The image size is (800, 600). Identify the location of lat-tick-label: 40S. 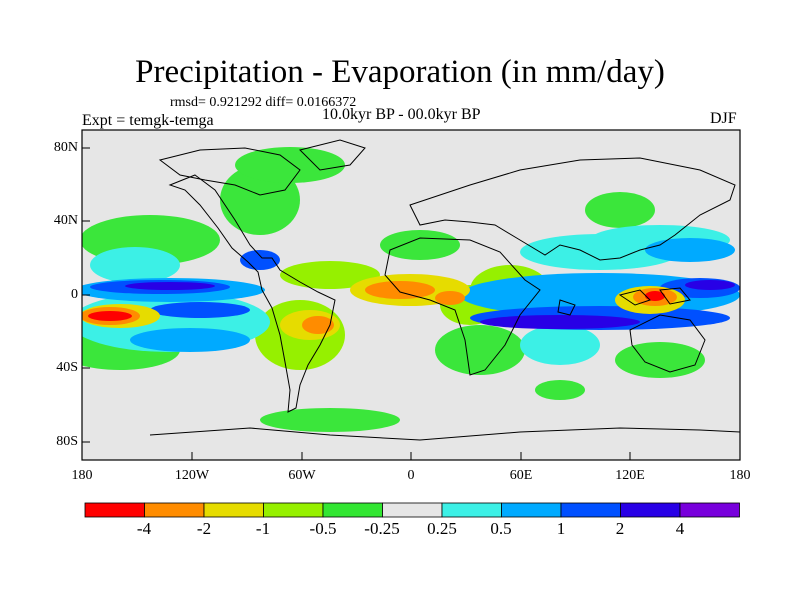
(67, 367).